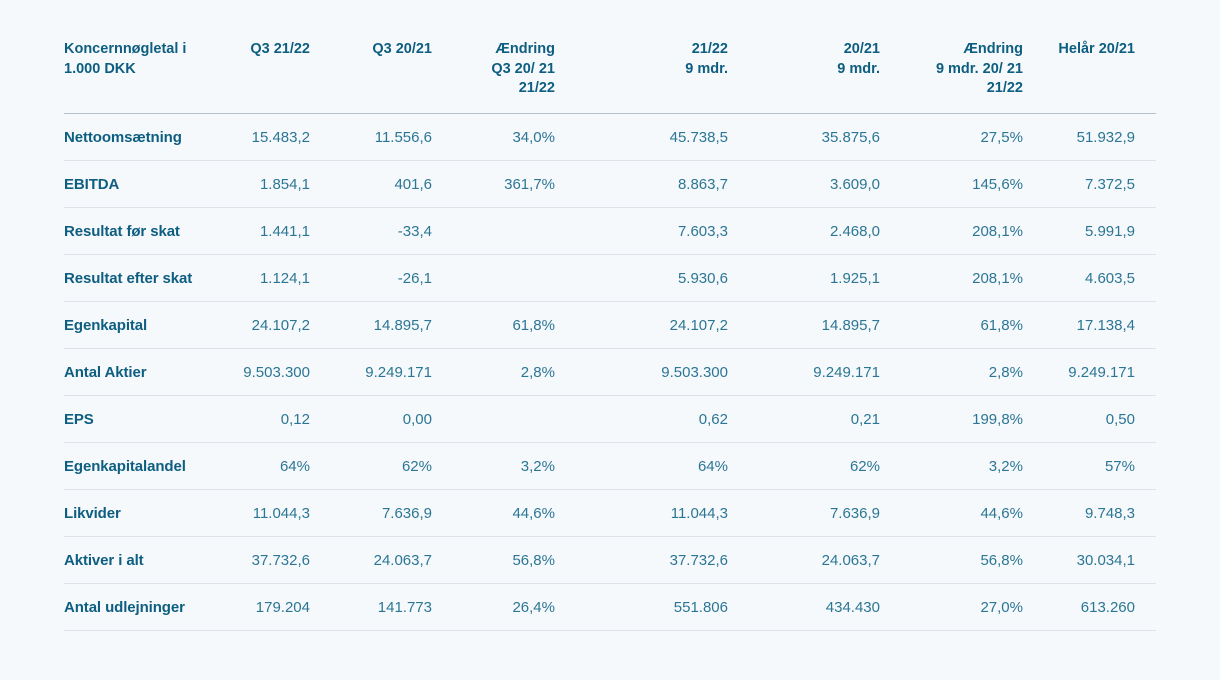  I want to click on value-cell: 0,50, so click(1089, 419).